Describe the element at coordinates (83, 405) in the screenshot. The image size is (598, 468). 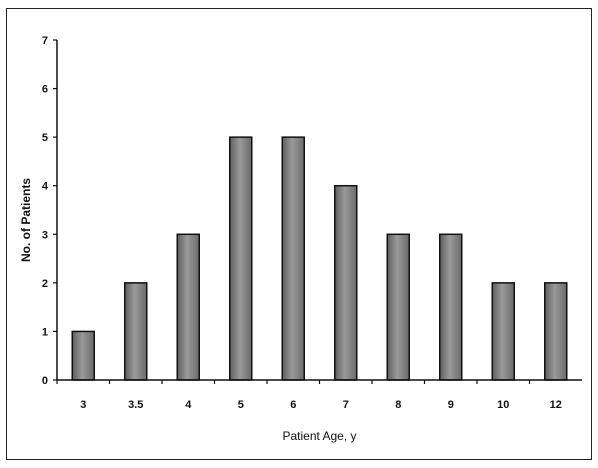
I see `x-tick-label: 3` at that location.